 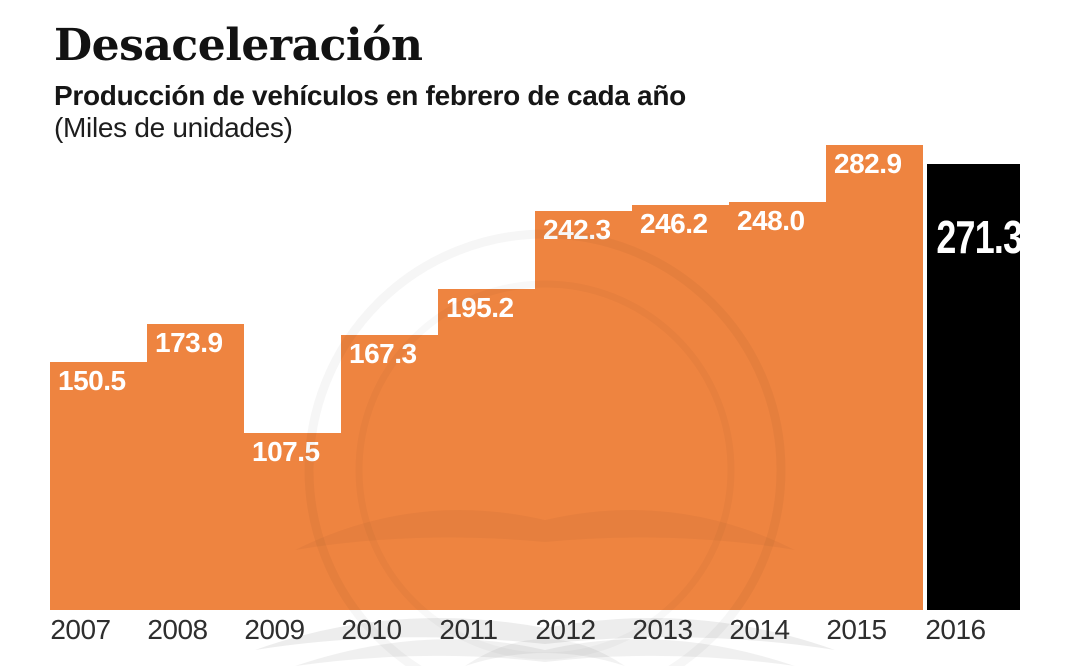 What do you see at coordinates (189, 342) in the screenshot?
I see `bar-value-label-2008: 173.9` at bounding box center [189, 342].